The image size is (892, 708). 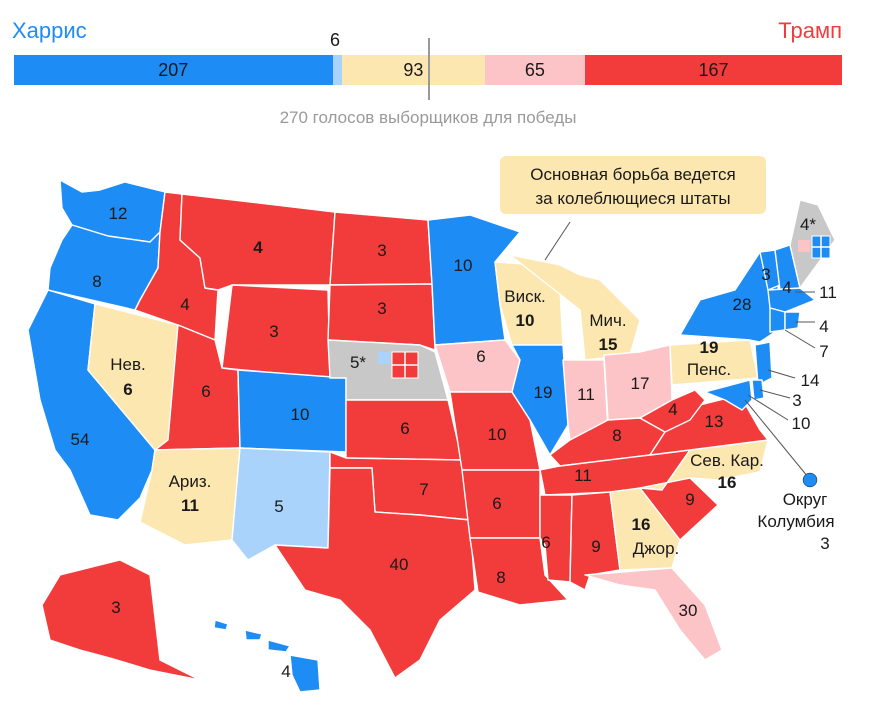 I want to click on state-MA, so click(x=791, y=300).